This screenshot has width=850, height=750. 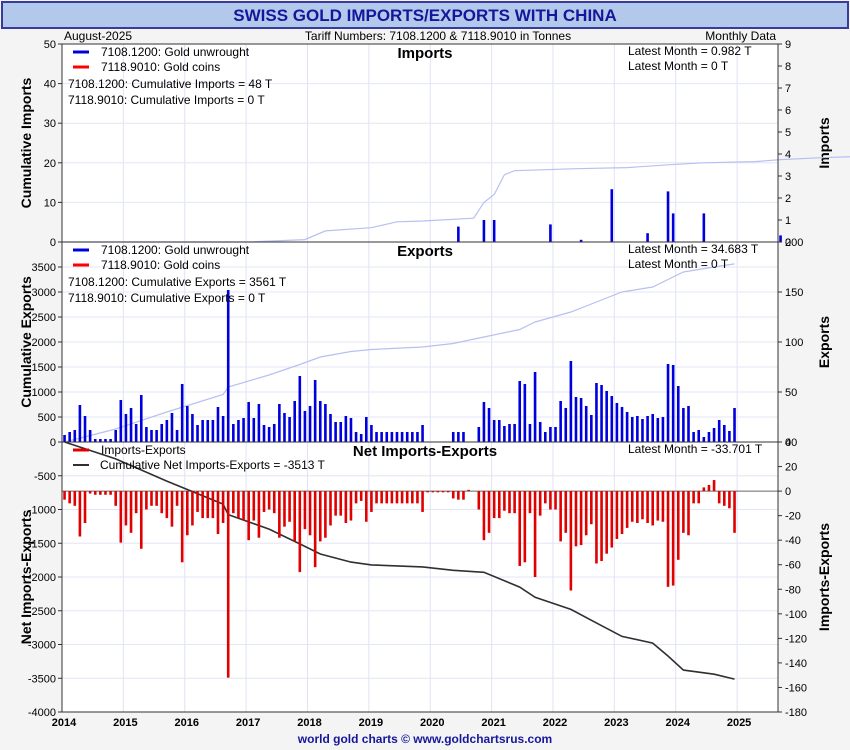 I want to click on x-tick-label: 2017, so click(x=248, y=723).